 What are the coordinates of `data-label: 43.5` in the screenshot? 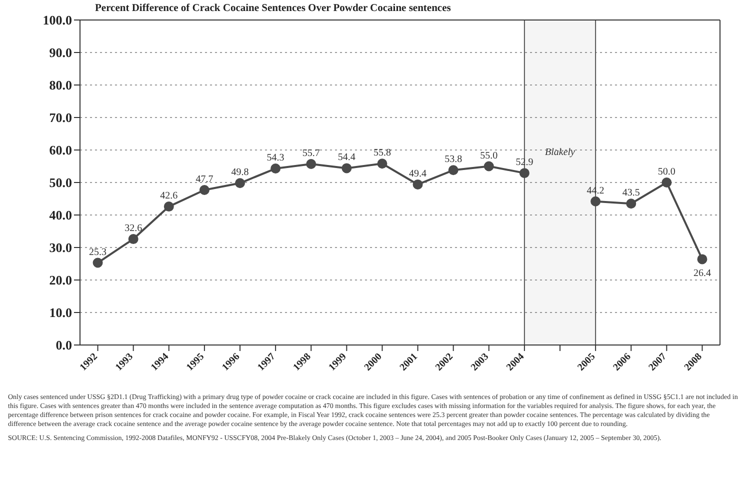 It's located at (631, 193).